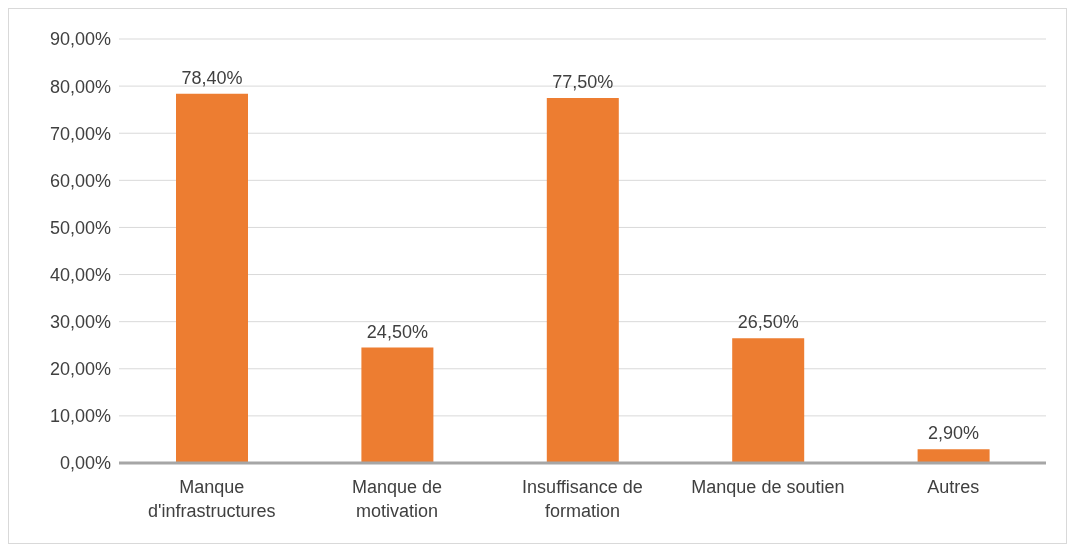 The width and height of the screenshot is (1075, 552). What do you see at coordinates (80, 416) in the screenshot?
I see `y-tick-label: 10,00%` at bounding box center [80, 416].